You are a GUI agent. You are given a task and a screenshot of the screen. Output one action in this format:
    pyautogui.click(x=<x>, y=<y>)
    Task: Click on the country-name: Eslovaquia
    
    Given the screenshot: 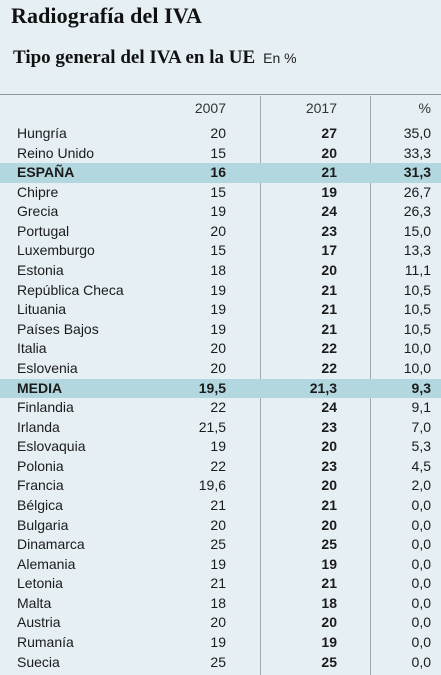 What is the action you would take?
    pyautogui.click(x=51, y=446)
    